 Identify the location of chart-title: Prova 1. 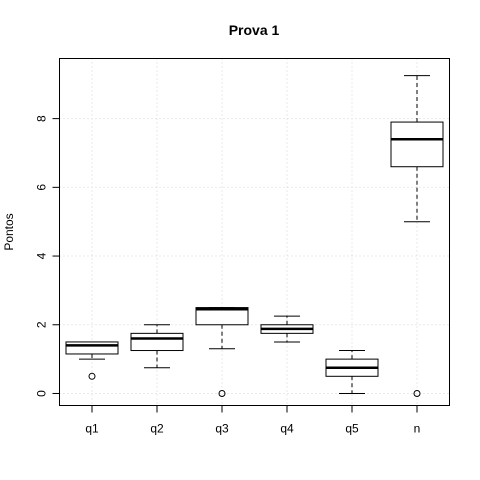
(254, 30).